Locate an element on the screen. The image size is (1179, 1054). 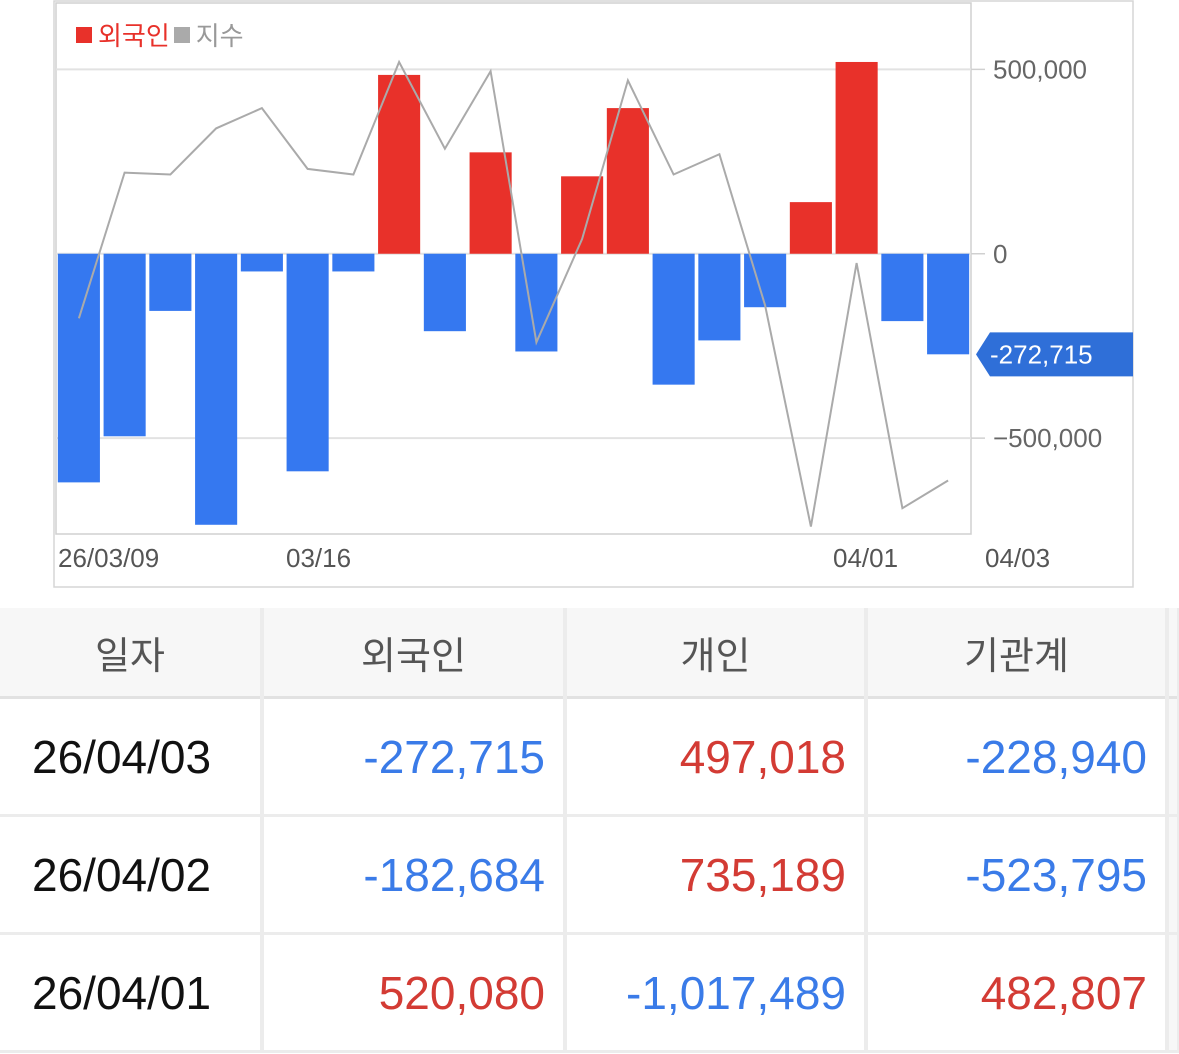
cell-foreign: -272,715 is located at coordinates (414, 757).